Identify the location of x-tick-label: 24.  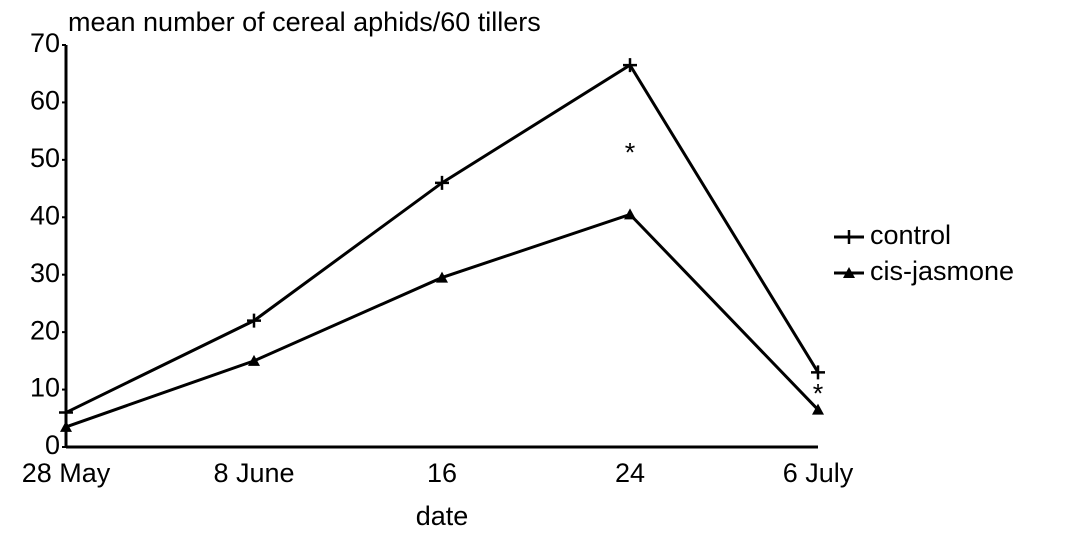
(630, 473).